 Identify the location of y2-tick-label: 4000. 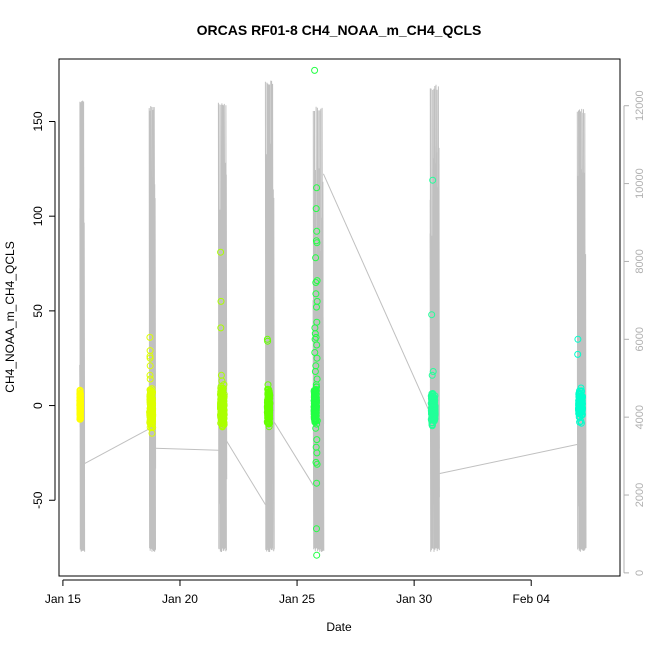
(640, 417).